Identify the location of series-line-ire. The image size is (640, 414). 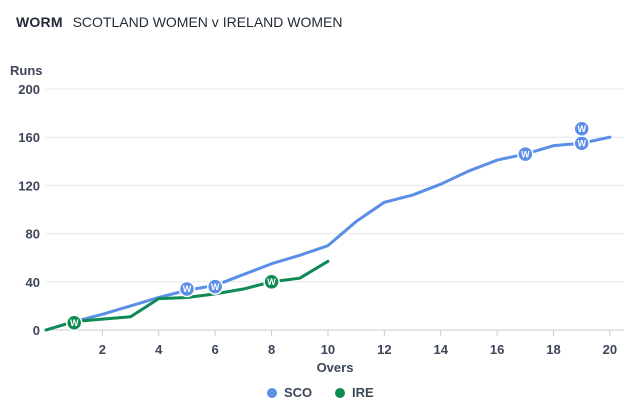
(187, 295).